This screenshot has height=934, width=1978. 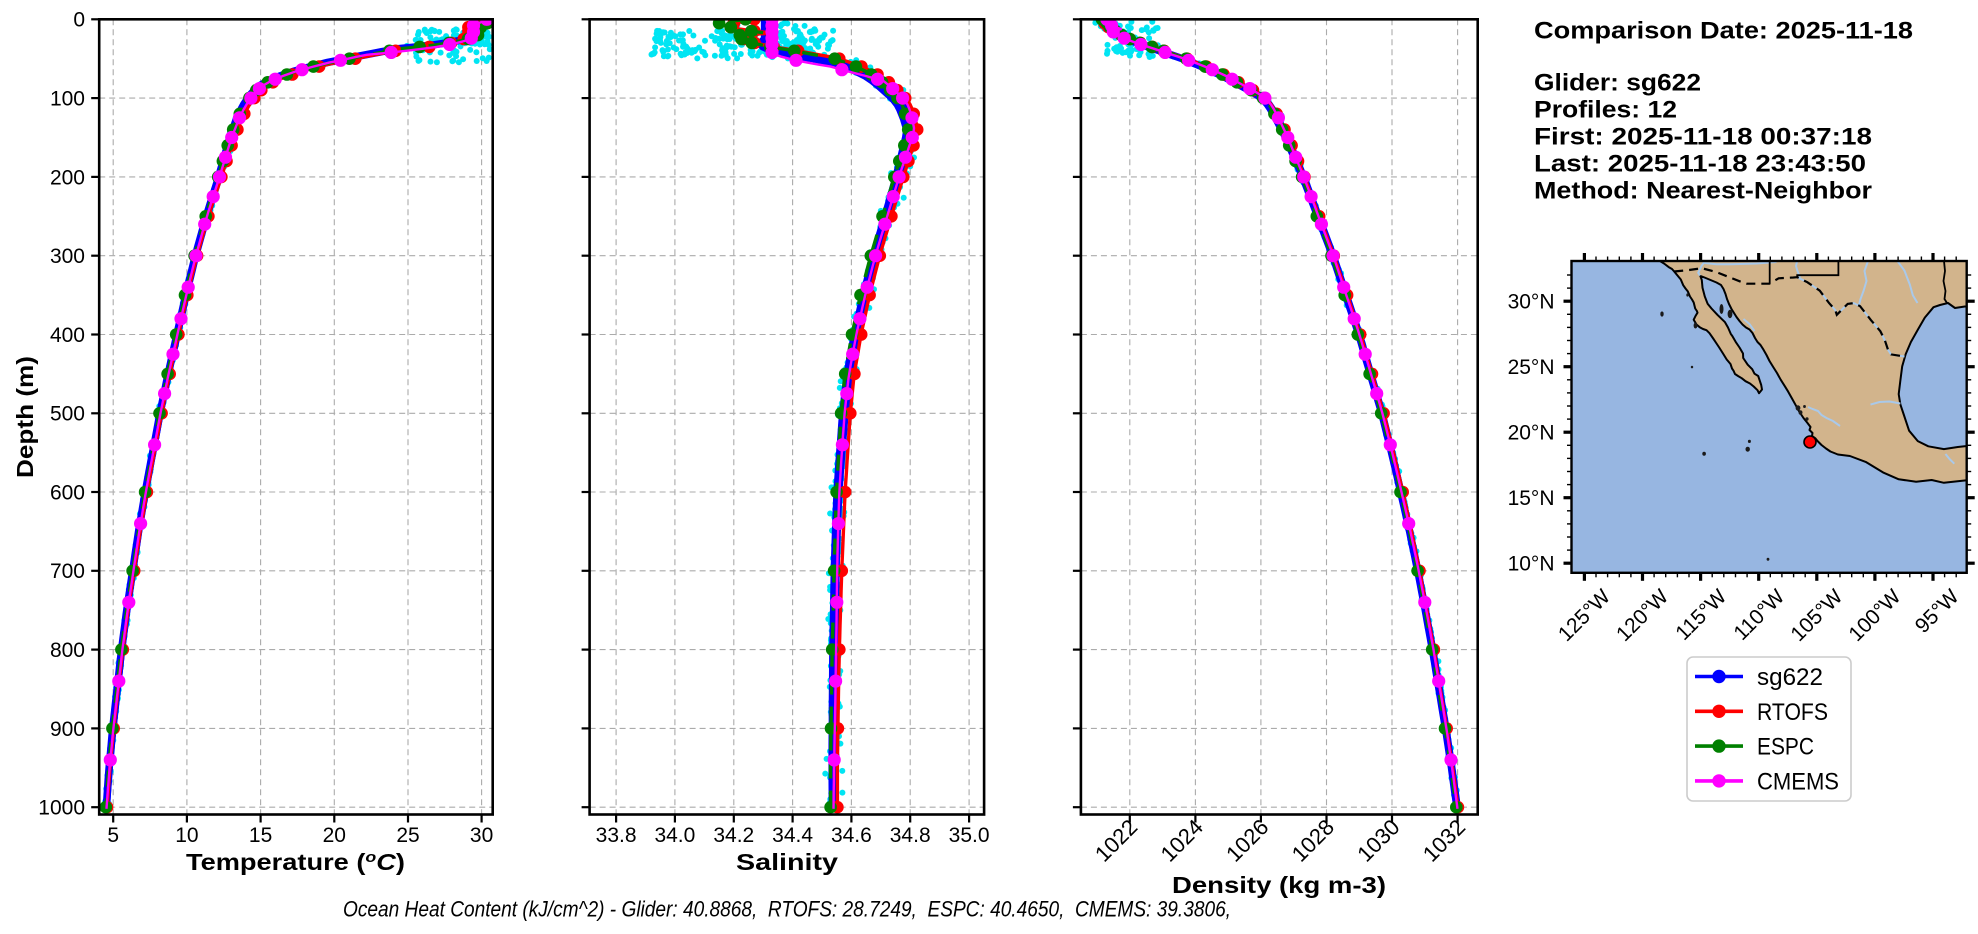 I want to click on svg-text: 700, so click(x=67, y=571).